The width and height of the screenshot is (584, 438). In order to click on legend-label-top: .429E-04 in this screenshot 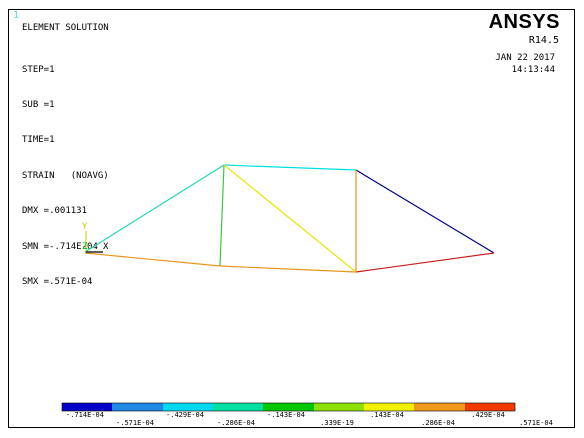, I will do `click(488, 415)`.